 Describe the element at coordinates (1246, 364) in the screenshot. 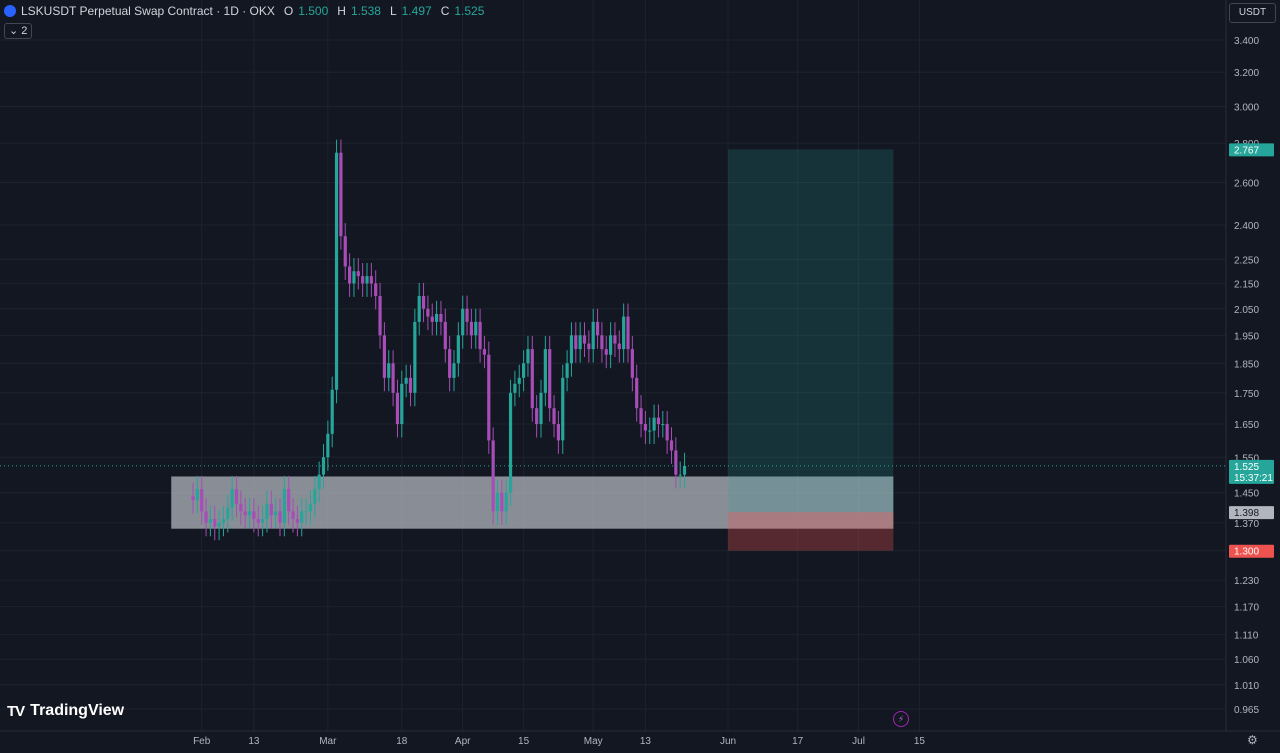

I see `price-tick-label: 1.850` at that location.